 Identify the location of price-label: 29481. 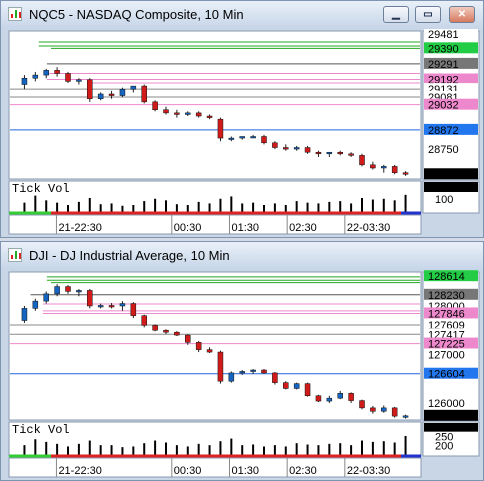
(443, 35).